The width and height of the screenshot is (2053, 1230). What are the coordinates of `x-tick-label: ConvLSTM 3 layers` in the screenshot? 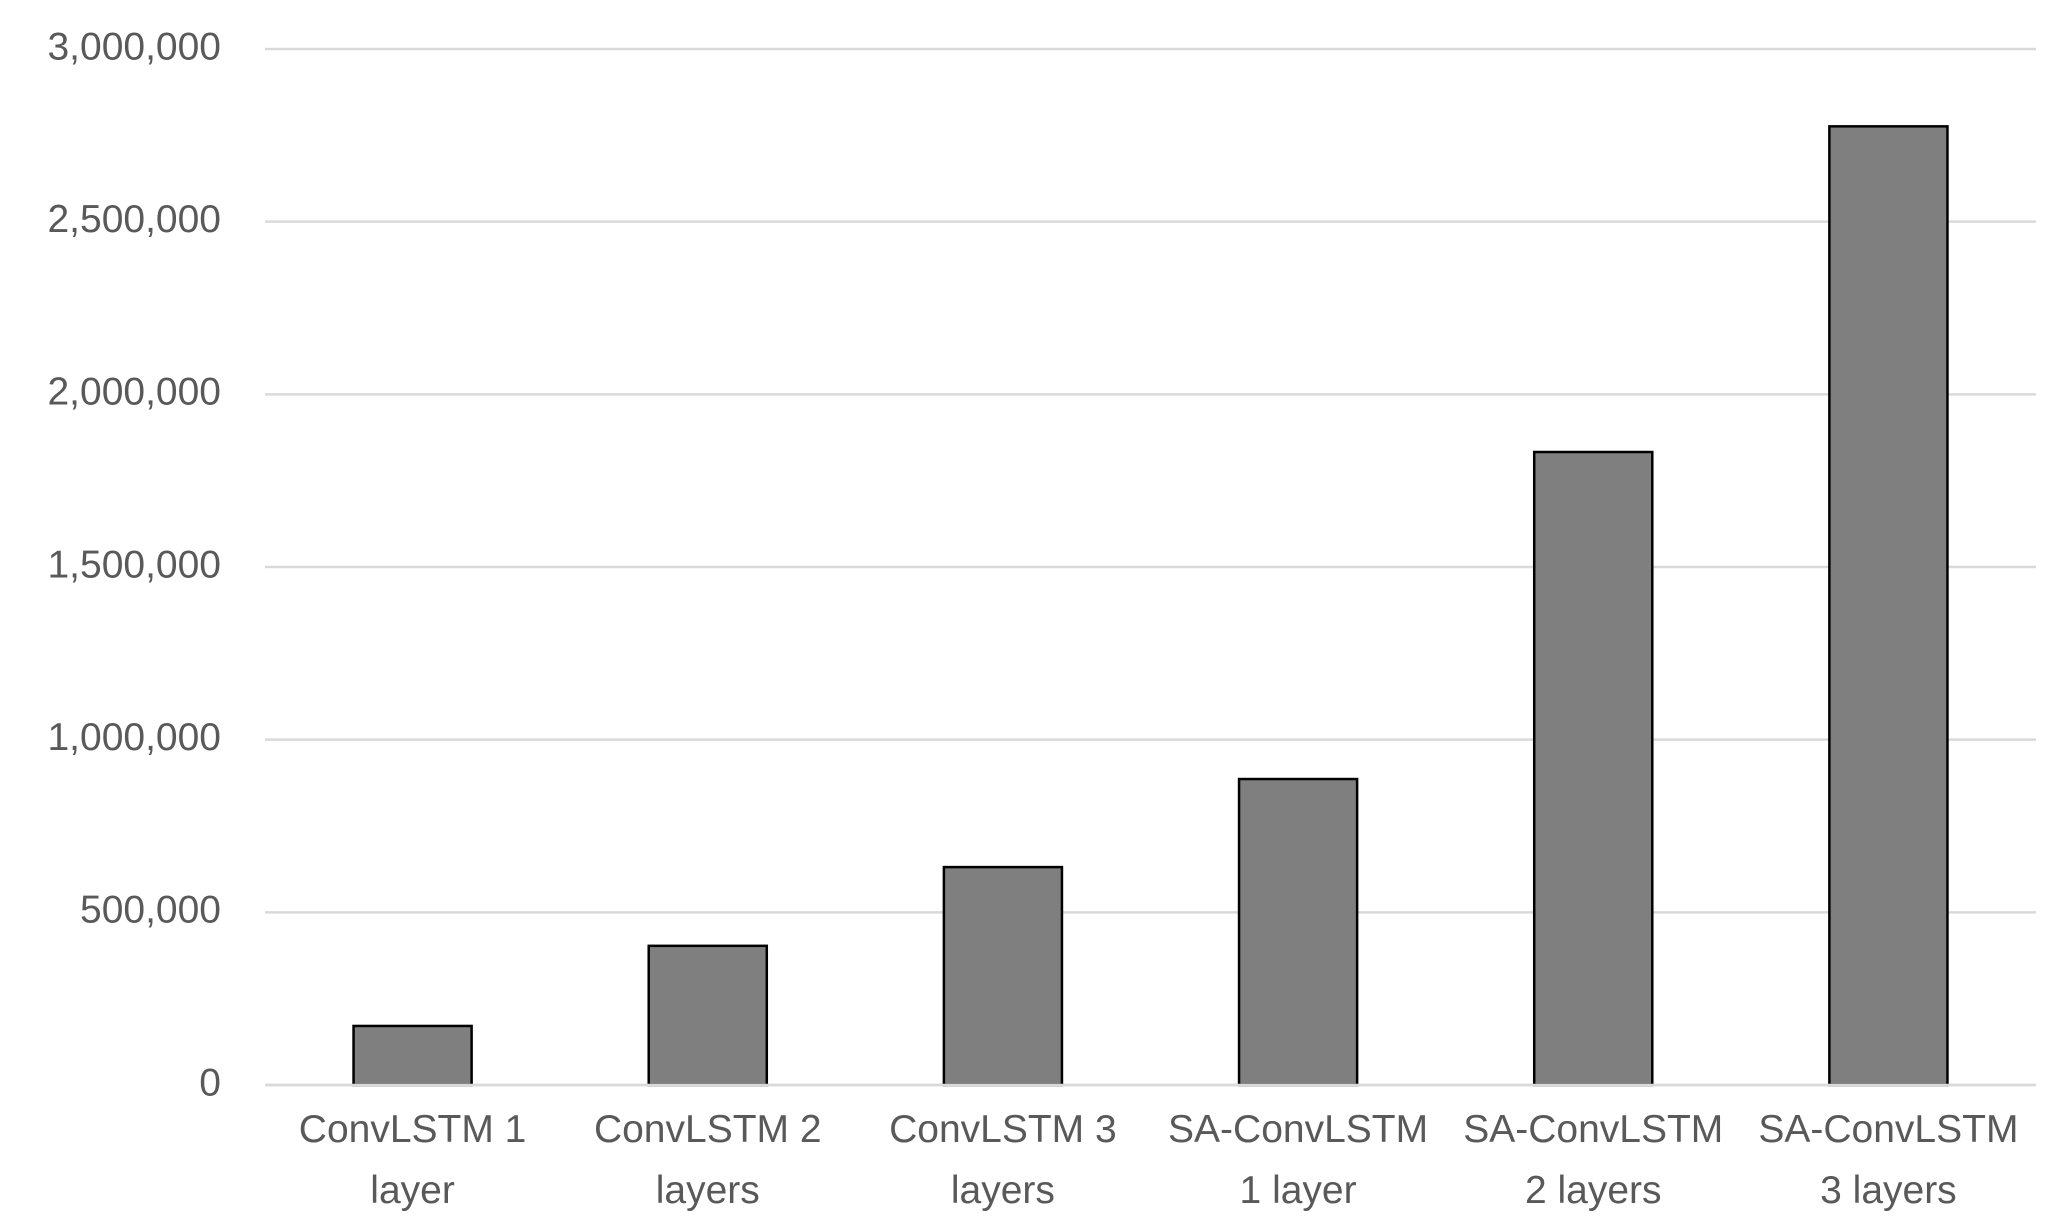 It's located at (1003, 1160).